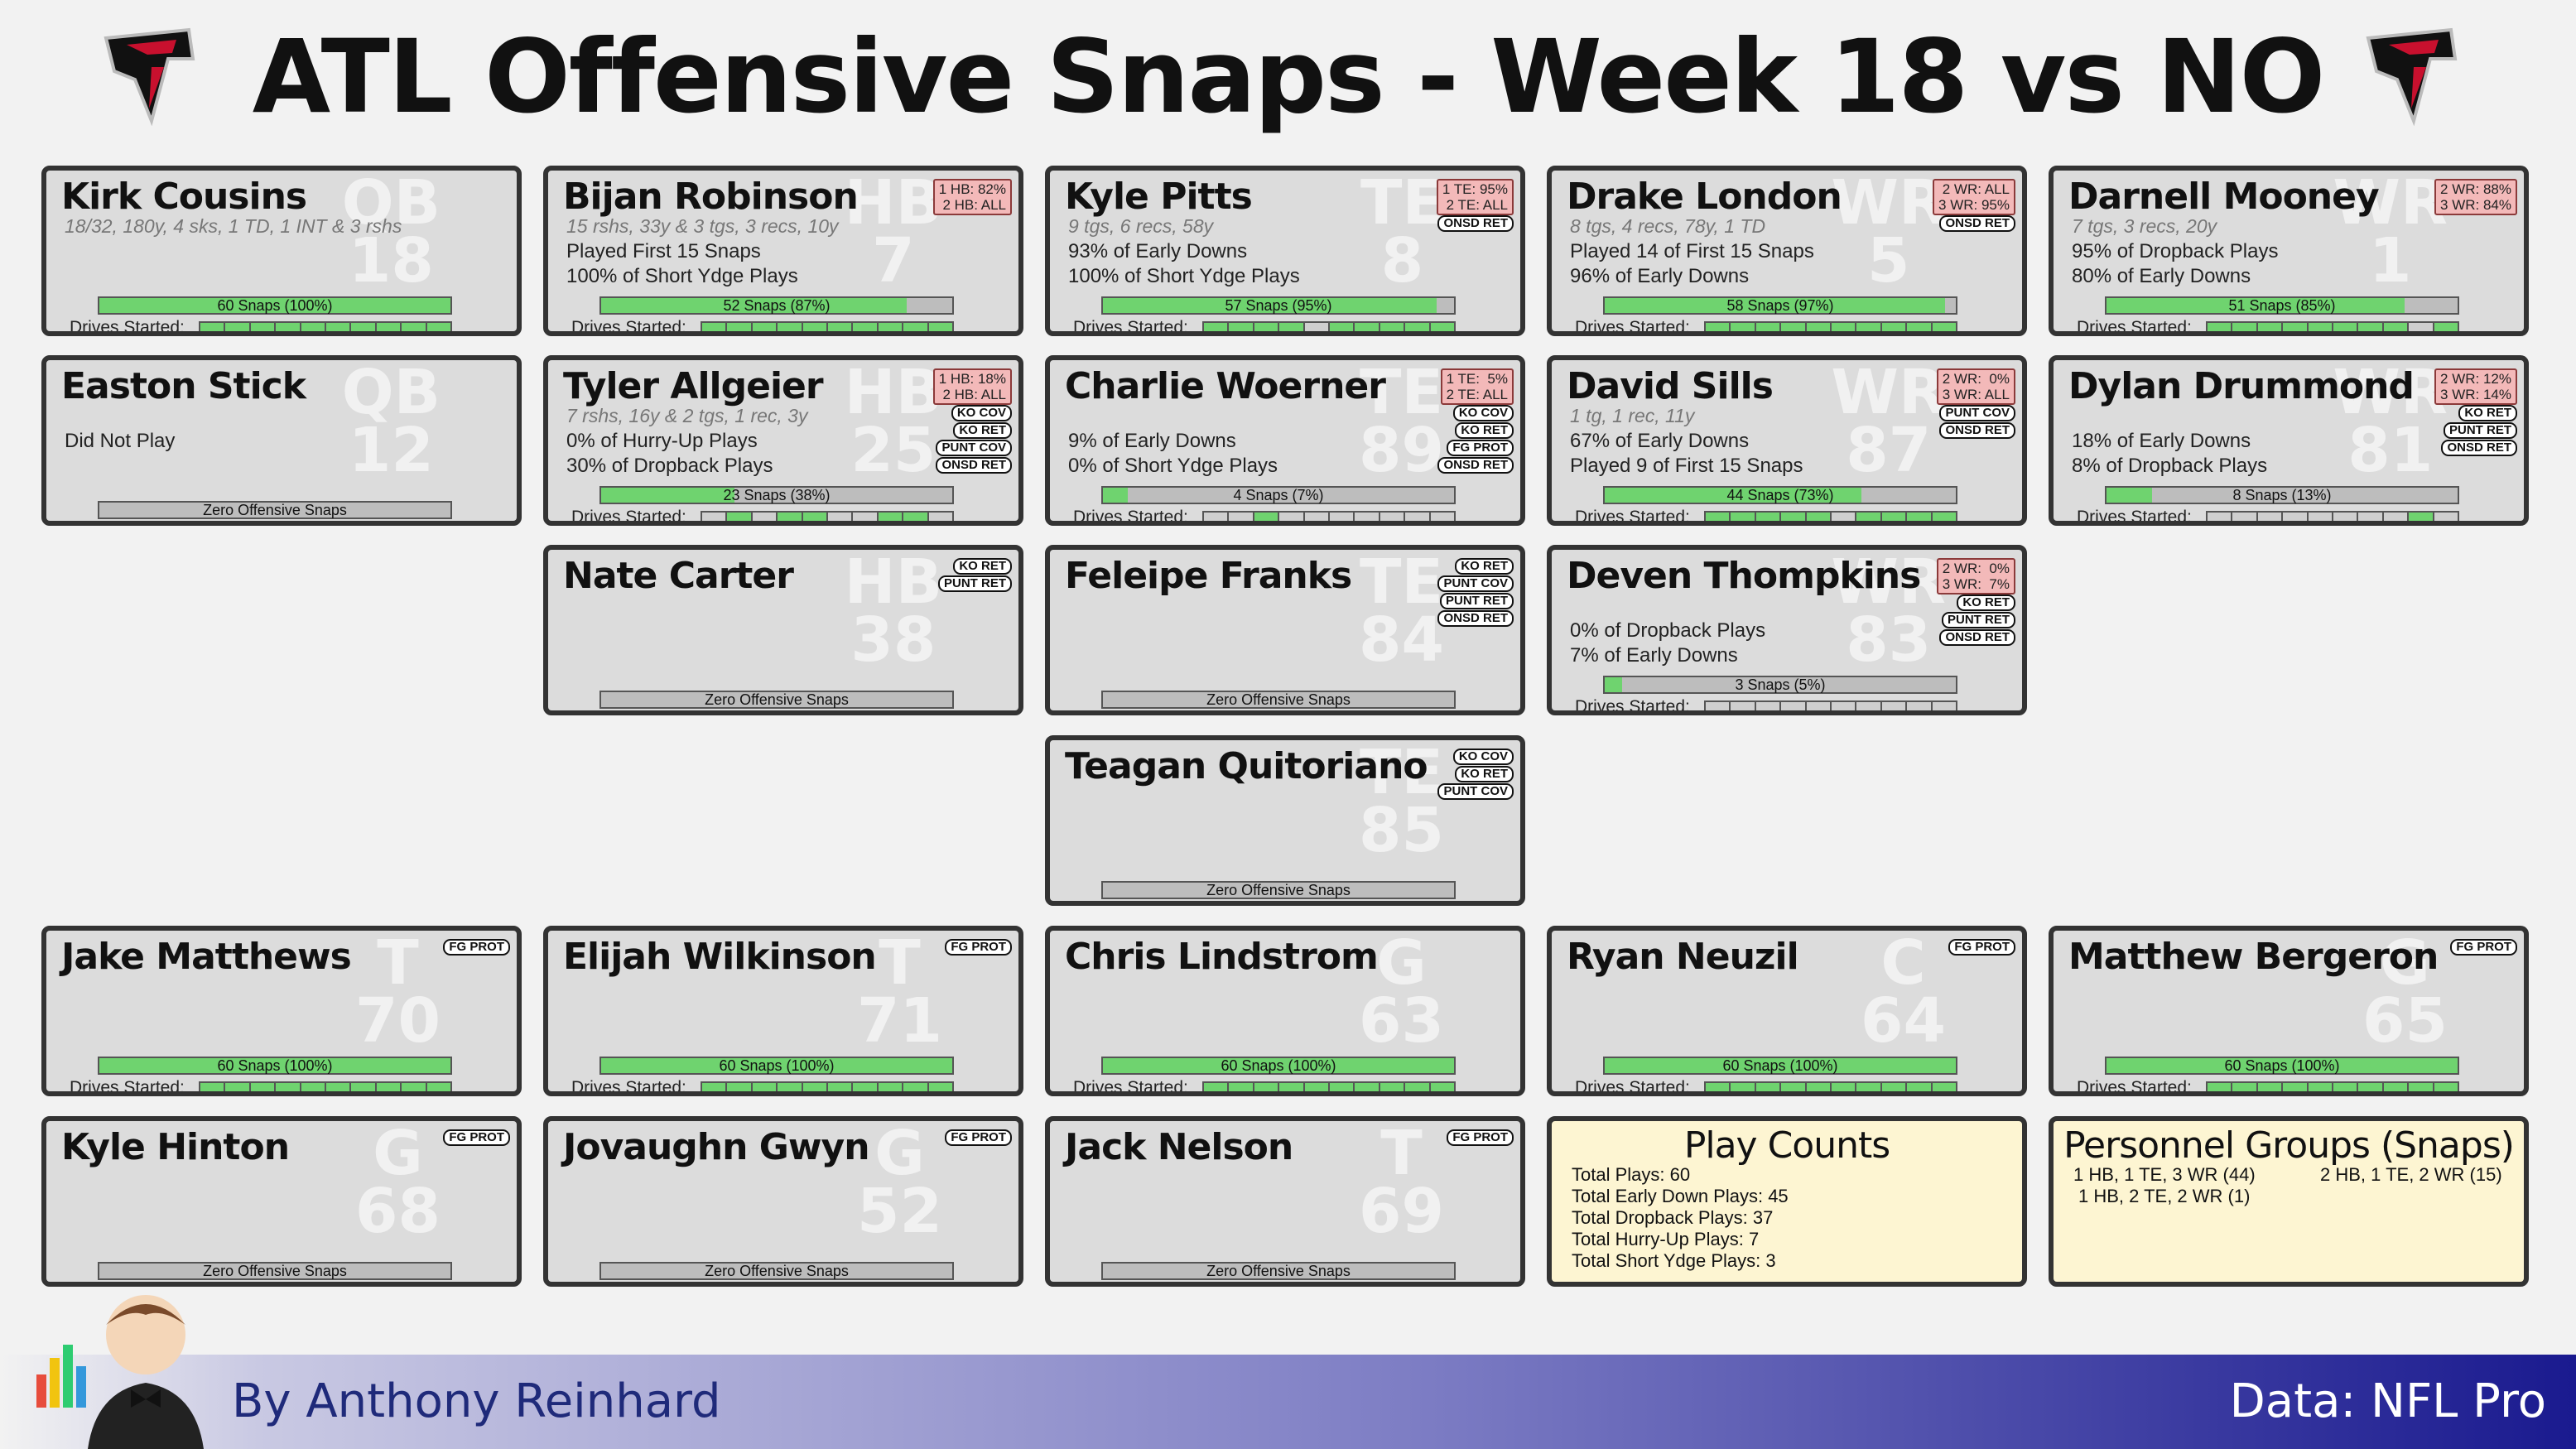  What do you see at coordinates (777, 495) in the screenshot?
I see `snap-count-label: 23 Snaps (38%)` at bounding box center [777, 495].